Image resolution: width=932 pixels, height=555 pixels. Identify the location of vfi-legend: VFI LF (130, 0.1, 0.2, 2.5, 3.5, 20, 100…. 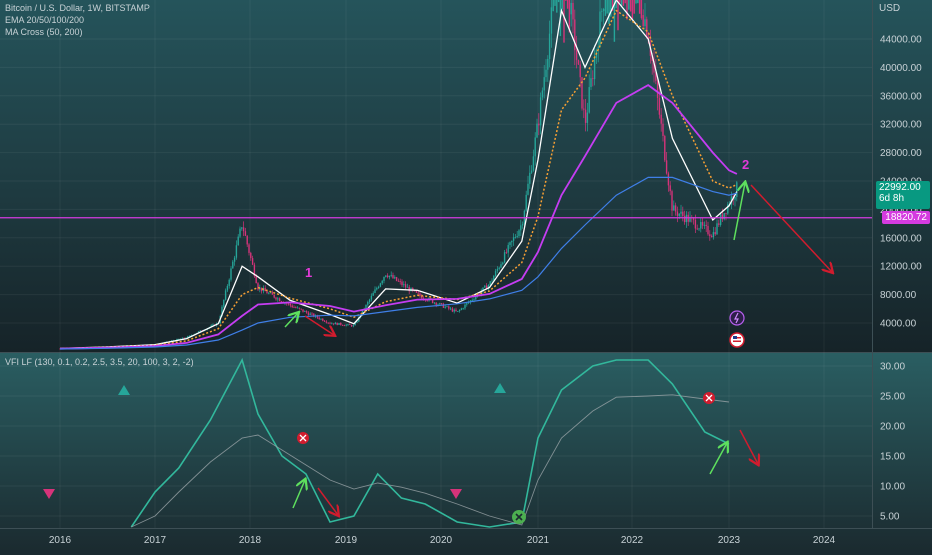
(99, 362).